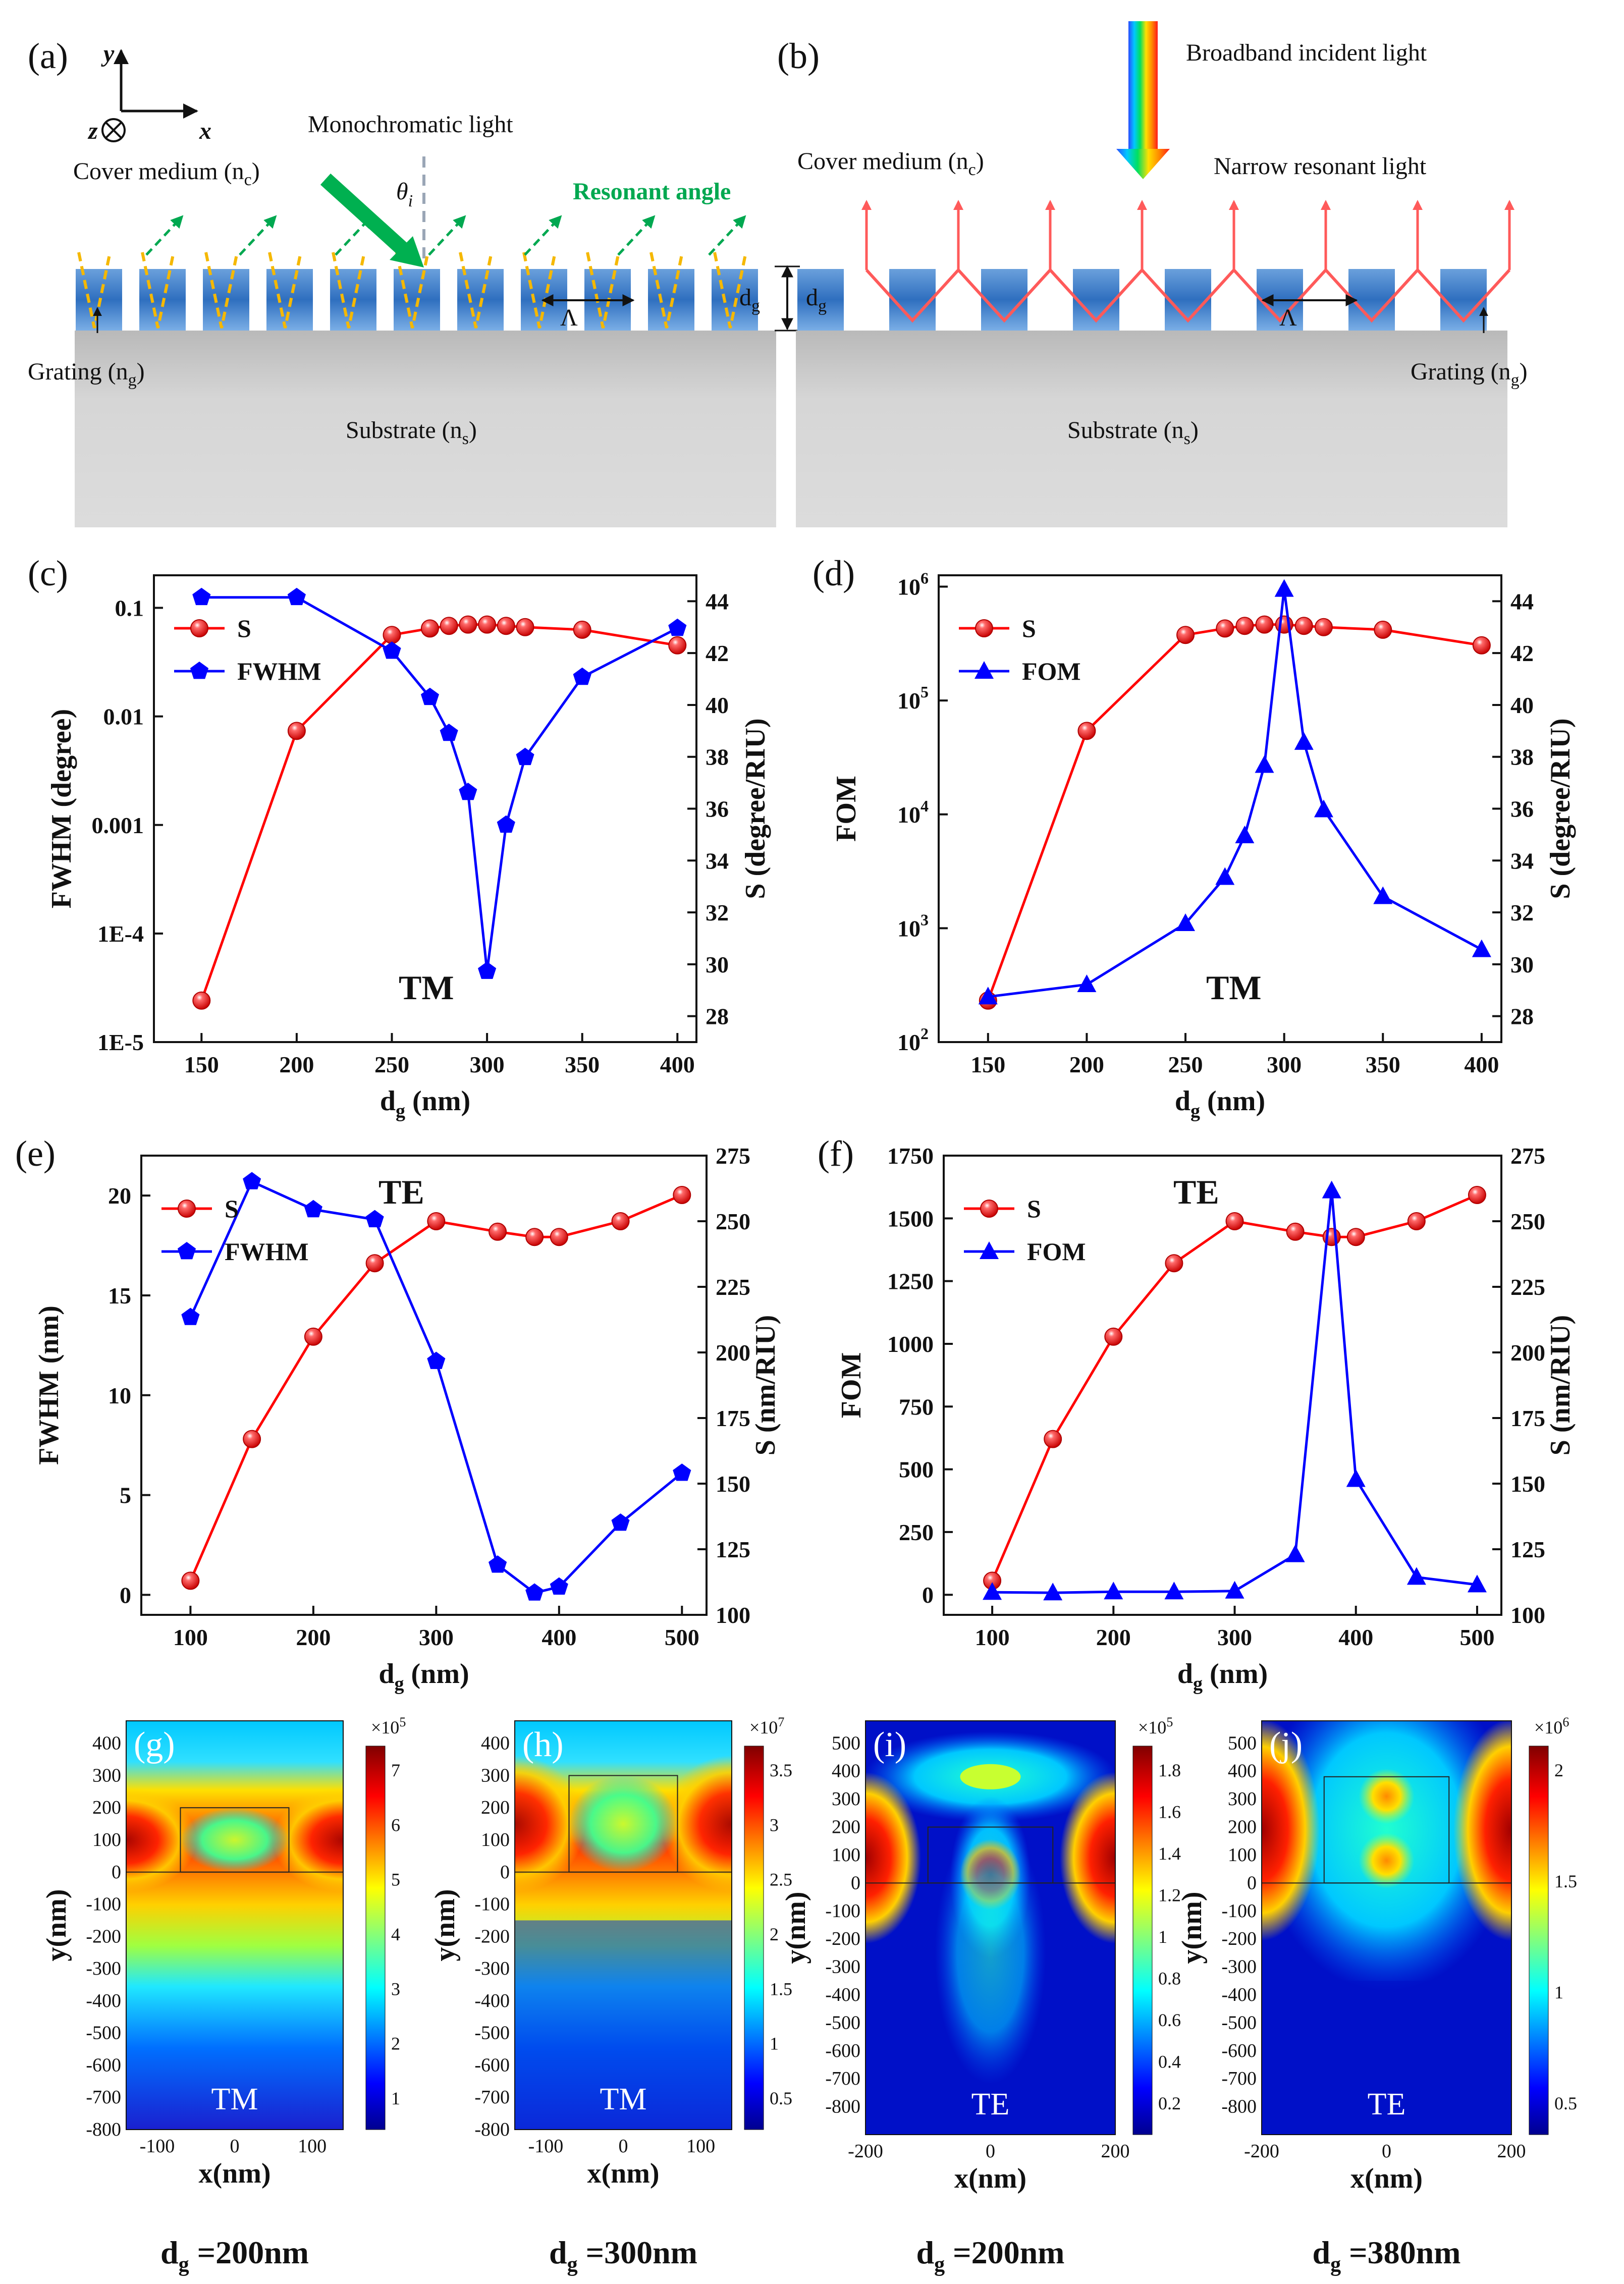 This screenshot has height=2284, width=1624. What do you see at coordinates (842, 2078) in the screenshot?
I see `y-tick-label: -700` at bounding box center [842, 2078].